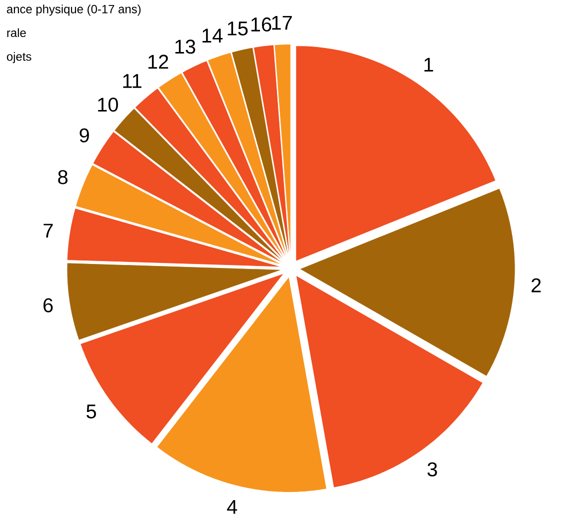  I want to click on slice-label: 16, so click(261, 24).